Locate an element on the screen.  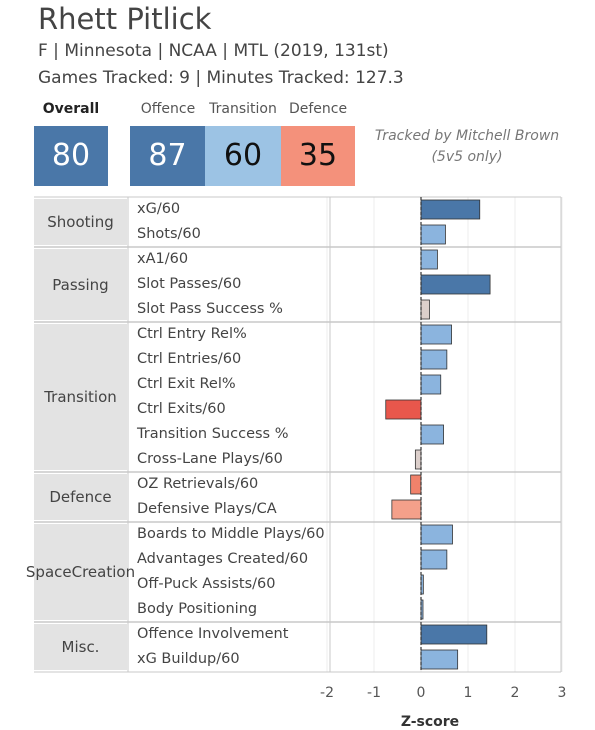
tracked-scope-line: (5v5 only) is located at coordinates (467, 157).